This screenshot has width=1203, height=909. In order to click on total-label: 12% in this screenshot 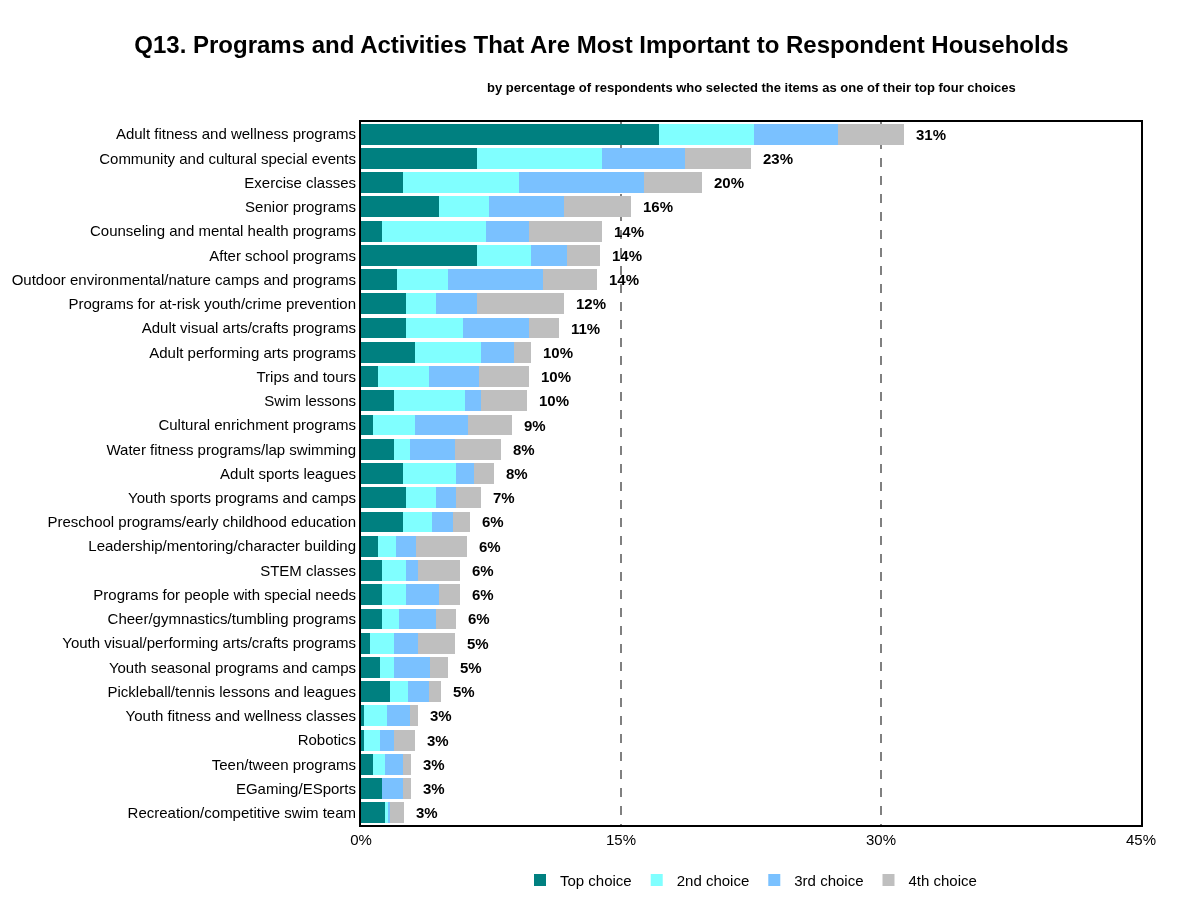, I will do `click(591, 303)`.